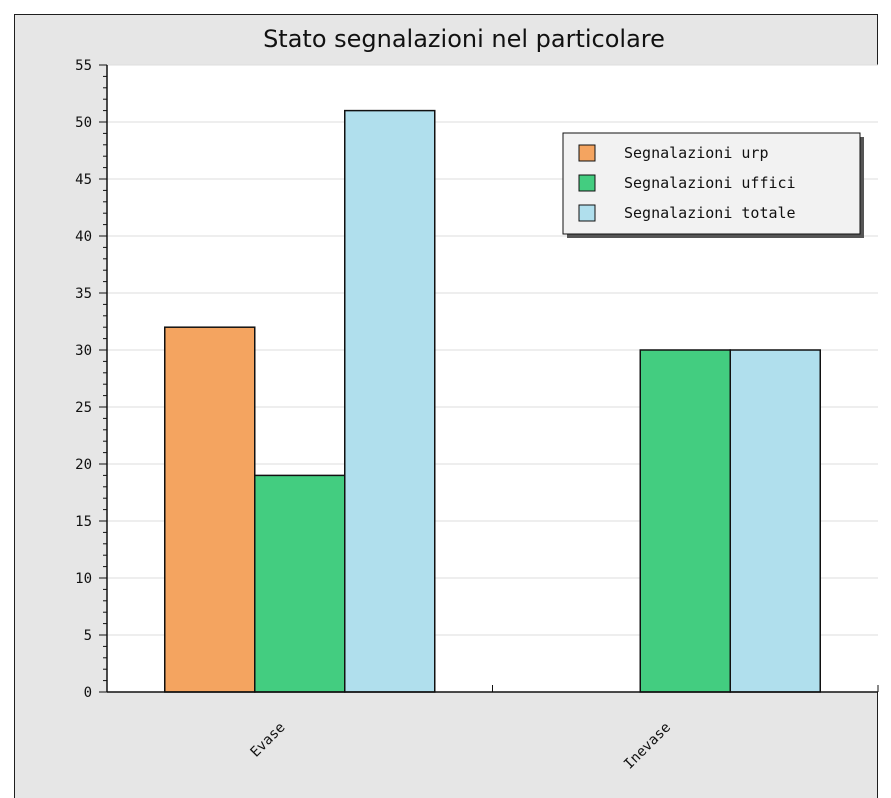 The image size is (891, 798). Describe the element at coordinates (83, 66) in the screenshot. I see `y-tick-label: 55` at that location.